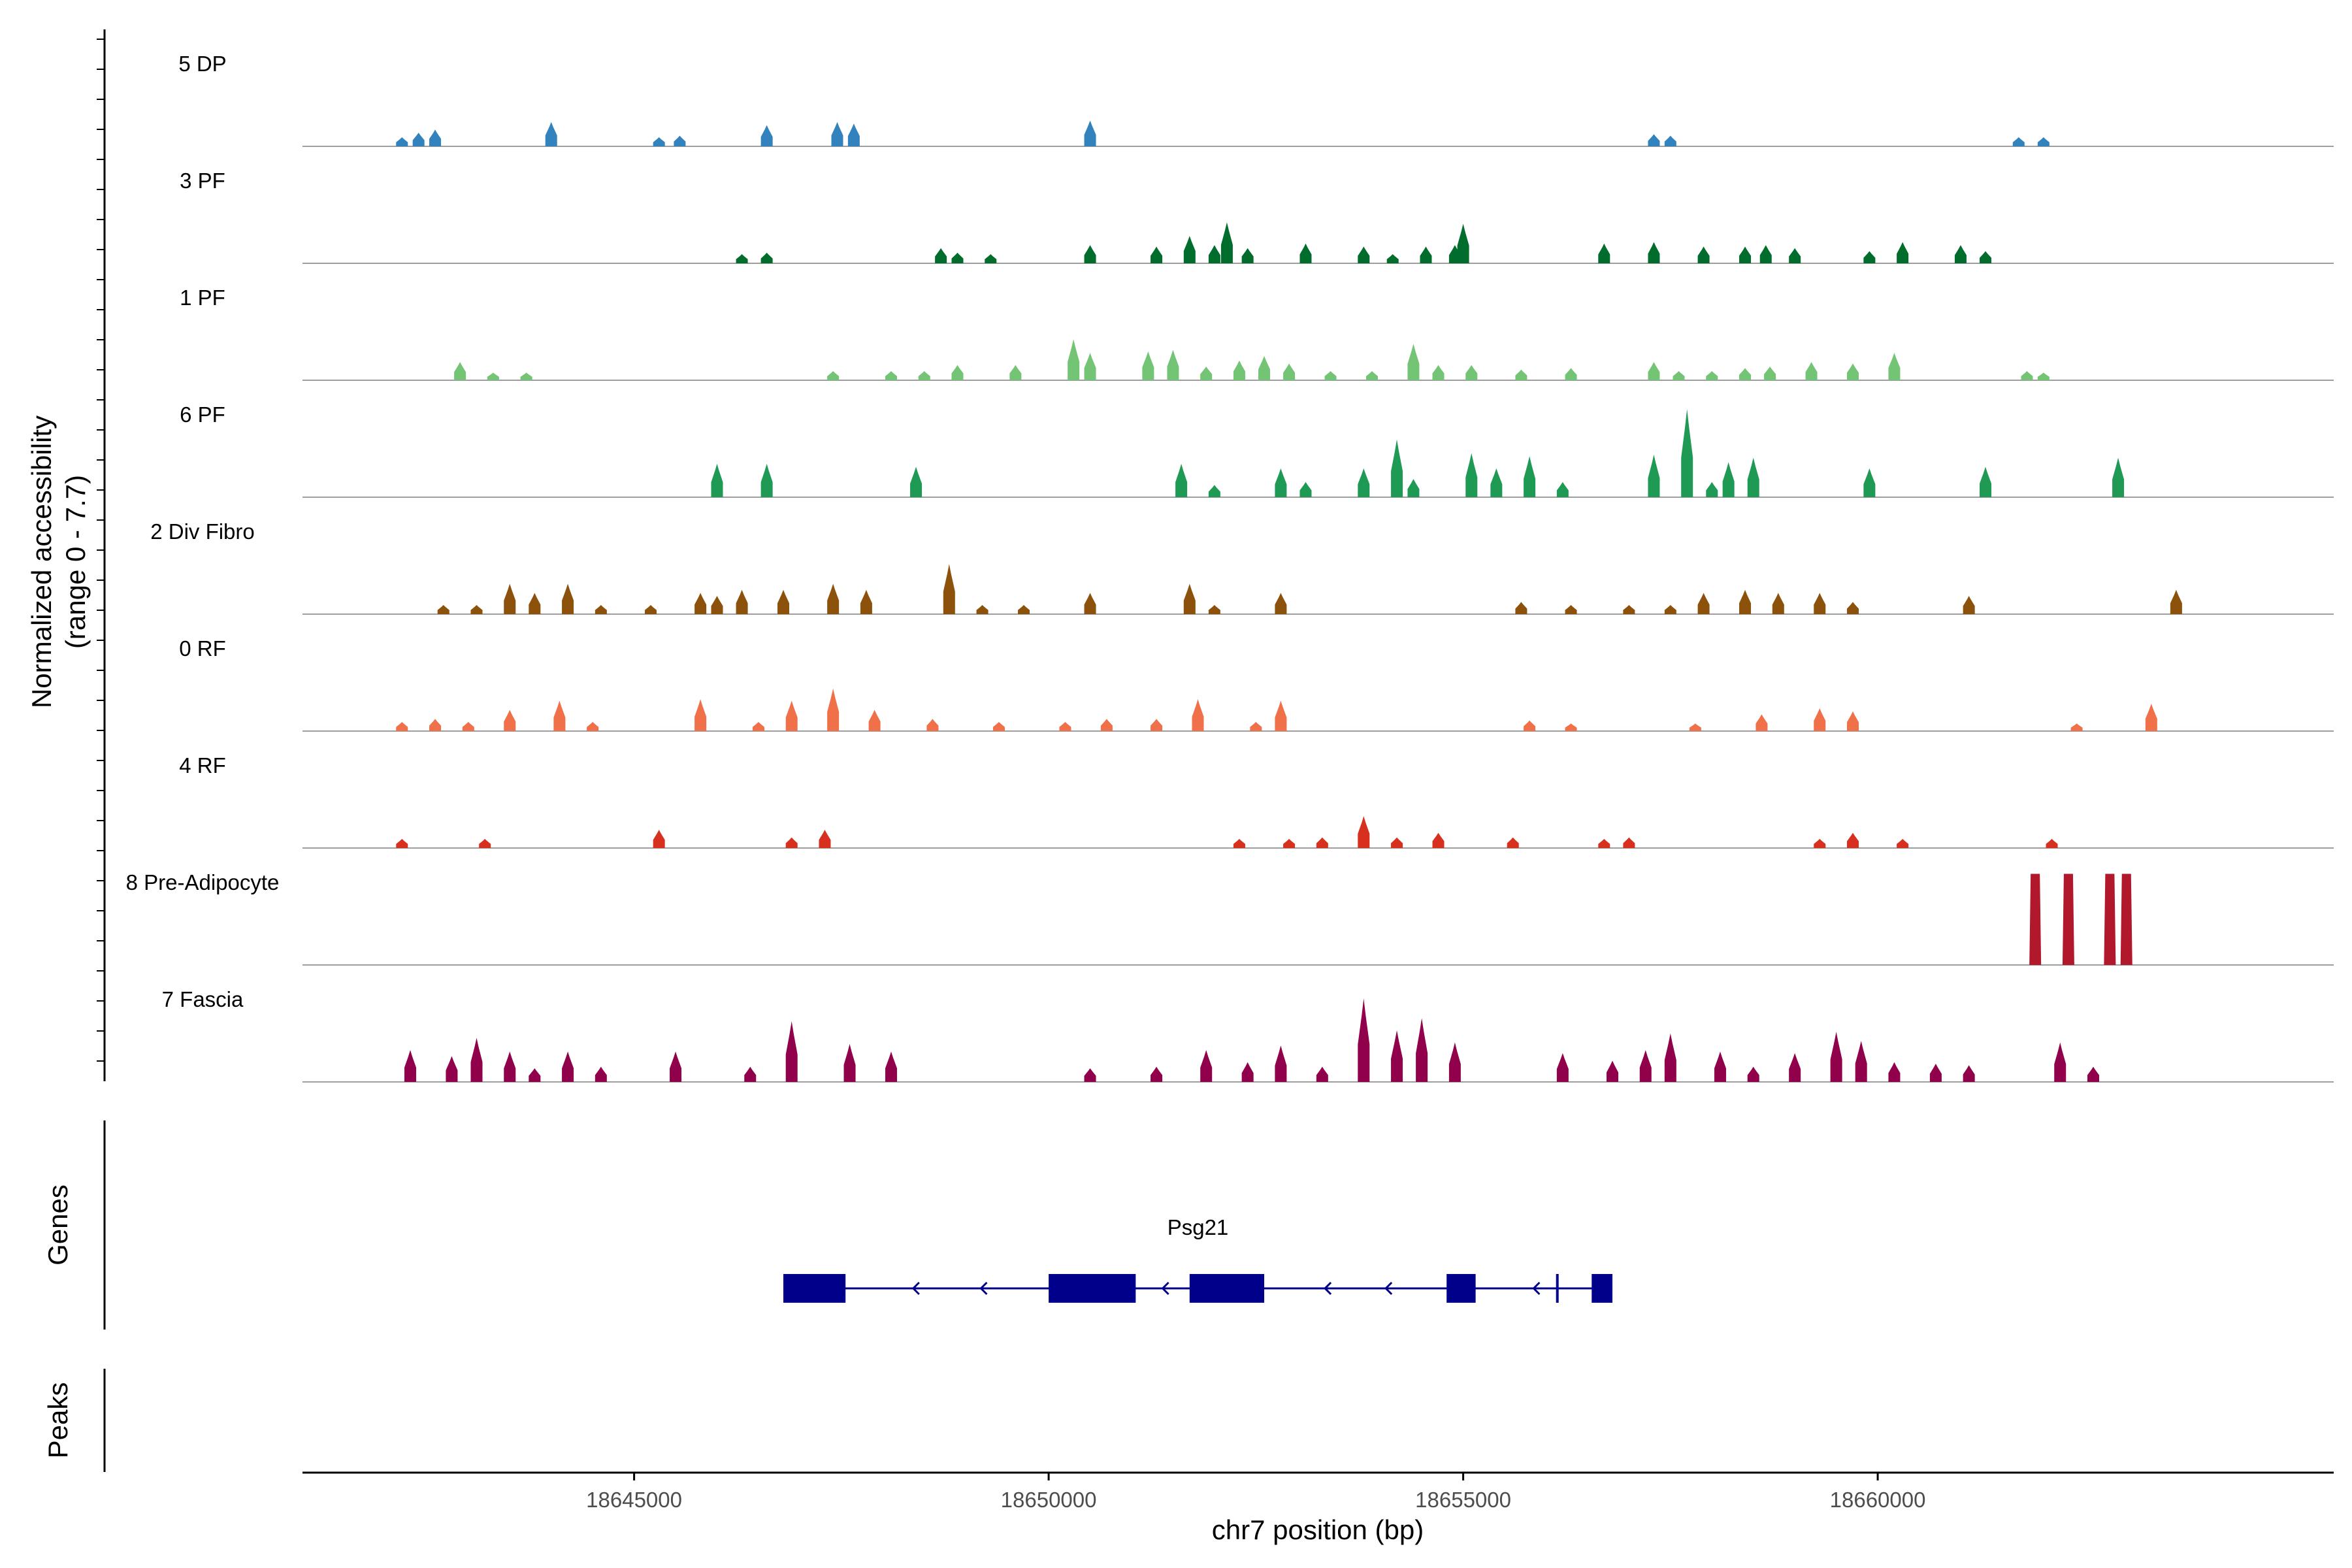 The width and height of the screenshot is (2352, 1568). What do you see at coordinates (1230, 918) in the screenshot?
I see `track-8-pre-adipocyte: 8 Pre-Adipocyte` at bounding box center [1230, 918].